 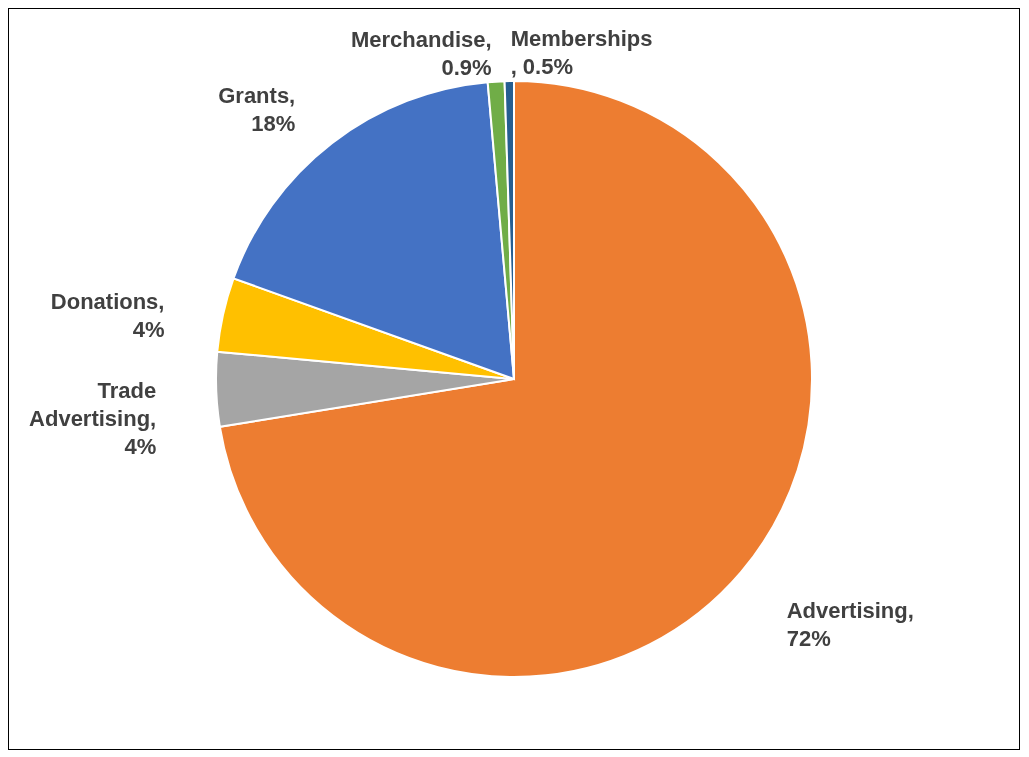 I want to click on slice-label: Merchandise, 0.9%, so click(x=421, y=53).